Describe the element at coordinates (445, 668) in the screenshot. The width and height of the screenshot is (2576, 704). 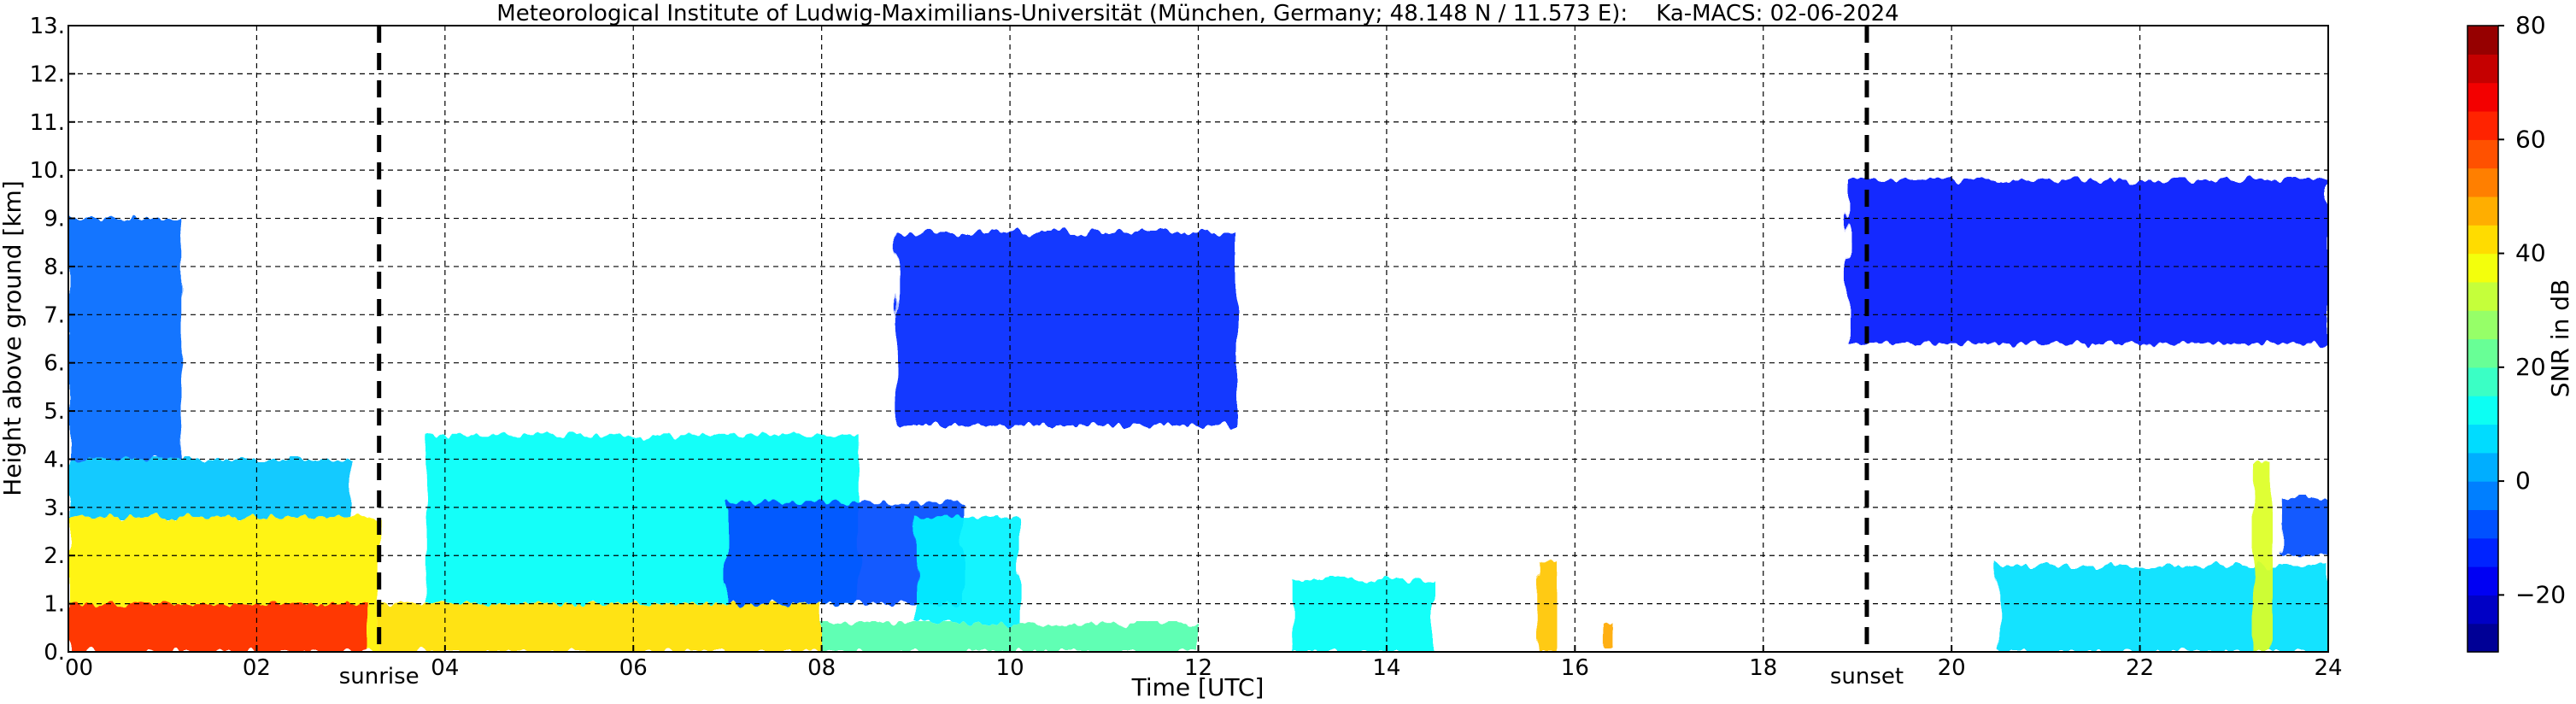
I see `x-tick-label: 04` at that location.